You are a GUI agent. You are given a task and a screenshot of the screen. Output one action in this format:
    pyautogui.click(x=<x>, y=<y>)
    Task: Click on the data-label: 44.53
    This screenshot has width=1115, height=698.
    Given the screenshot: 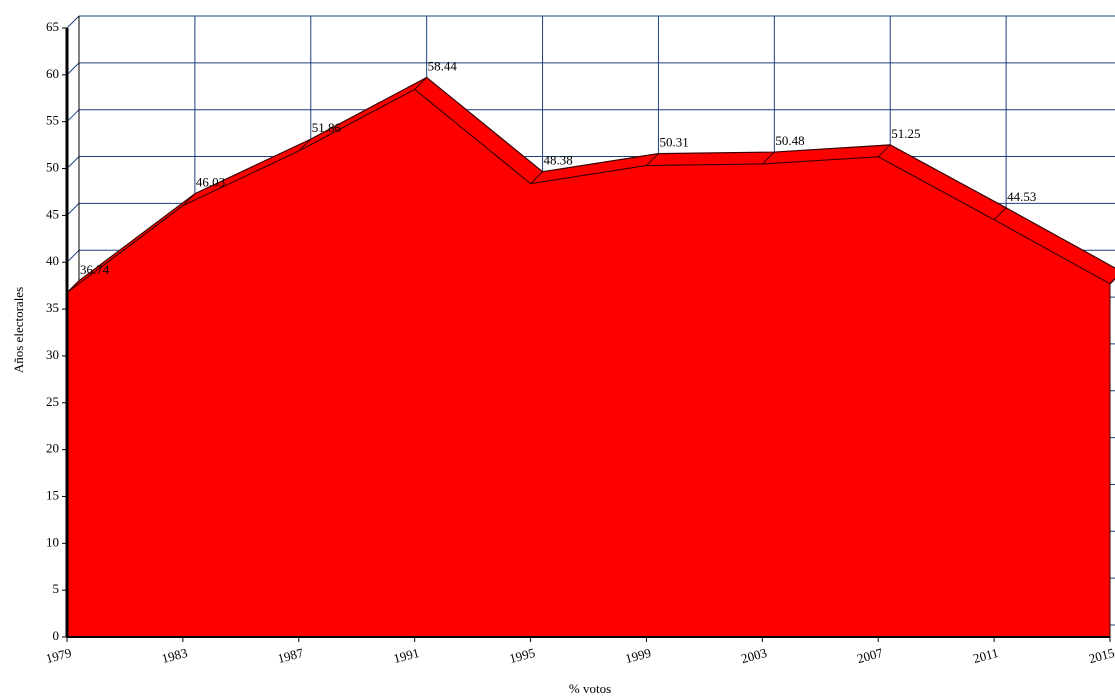 What is the action you would take?
    pyautogui.click(x=1021, y=196)
    